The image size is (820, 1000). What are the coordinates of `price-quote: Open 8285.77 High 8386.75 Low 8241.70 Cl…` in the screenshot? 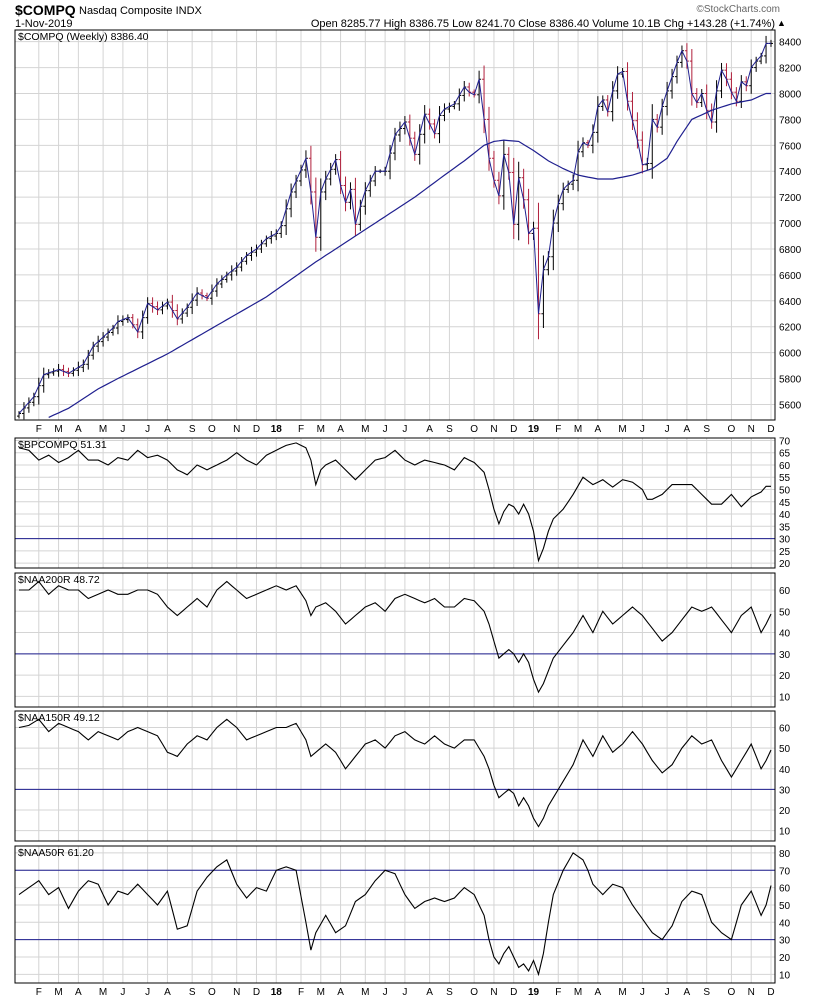 It's located at (543, 24).